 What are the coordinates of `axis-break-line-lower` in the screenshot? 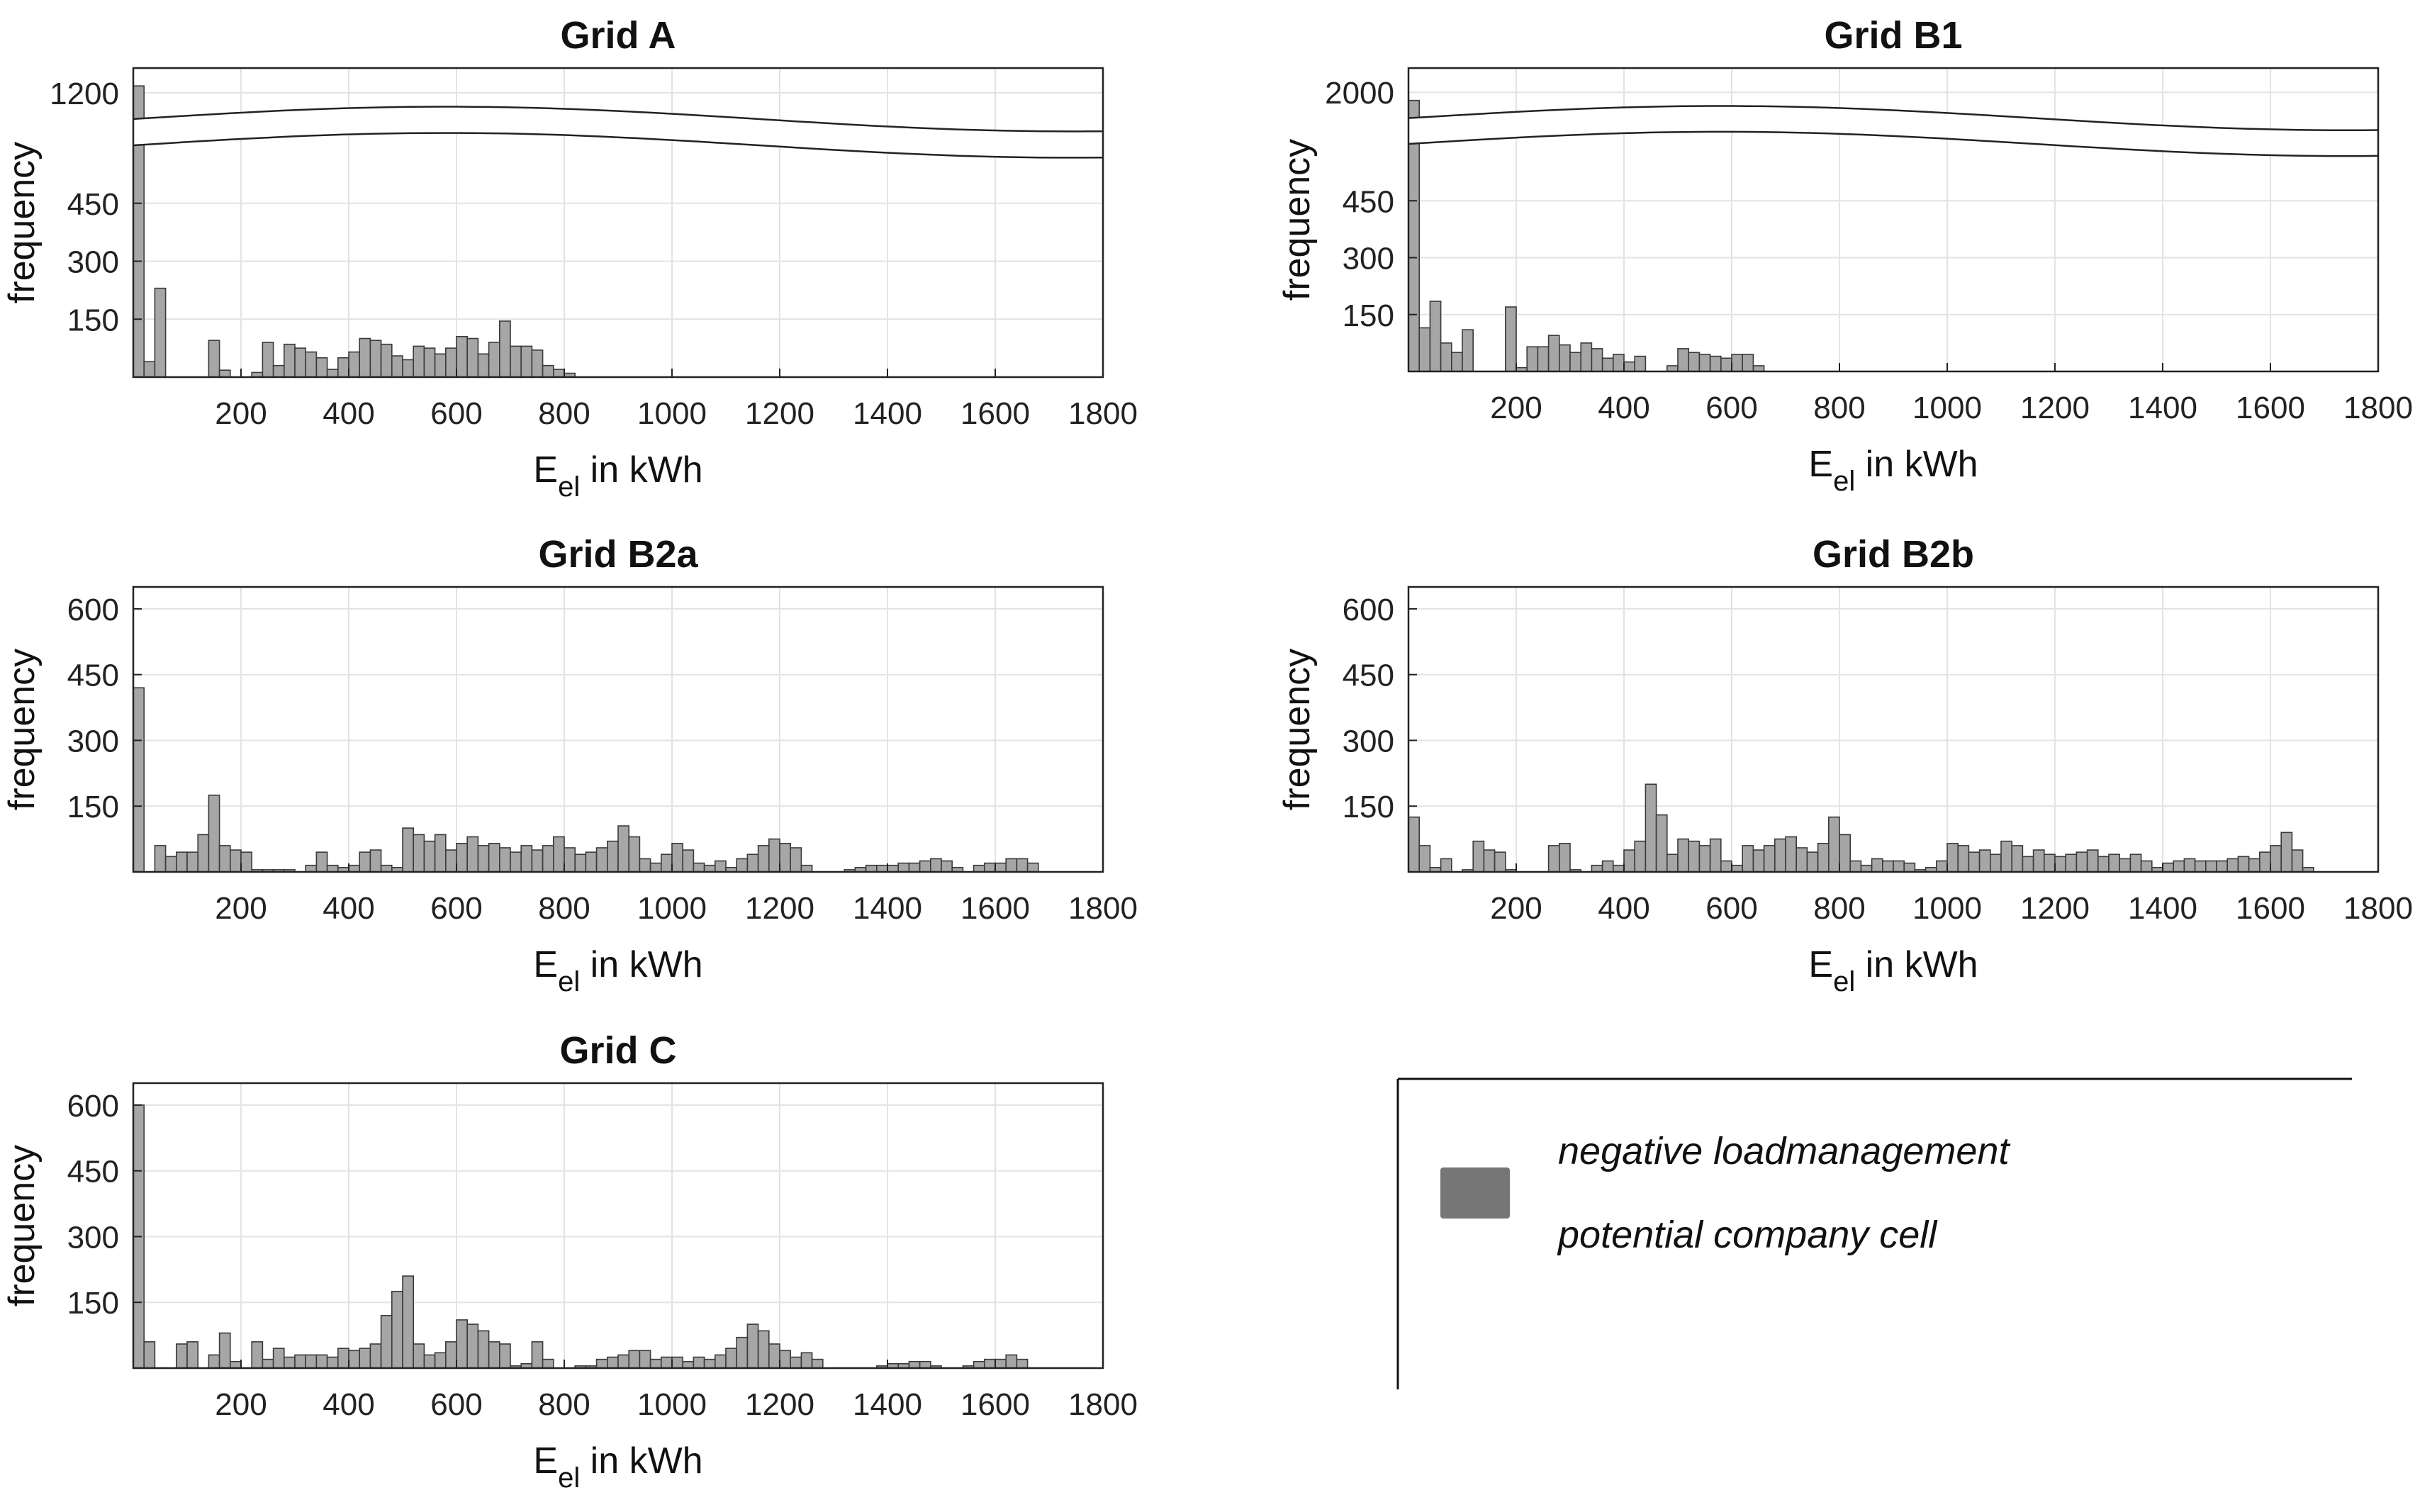 It's located at (618, 145).